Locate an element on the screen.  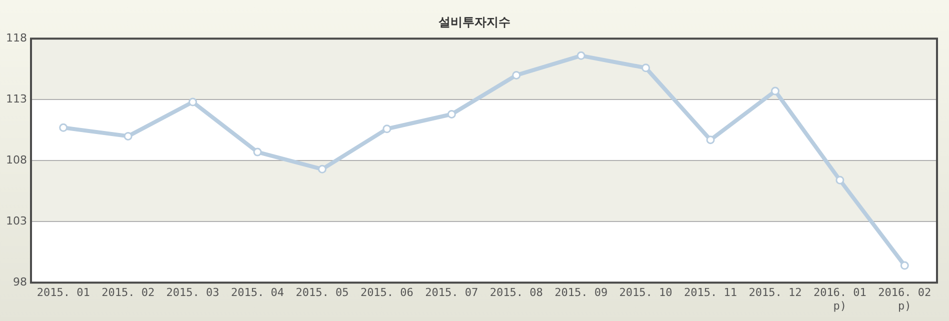
x-tick-label: 2015. 10 is located at coordinates (645, 293).